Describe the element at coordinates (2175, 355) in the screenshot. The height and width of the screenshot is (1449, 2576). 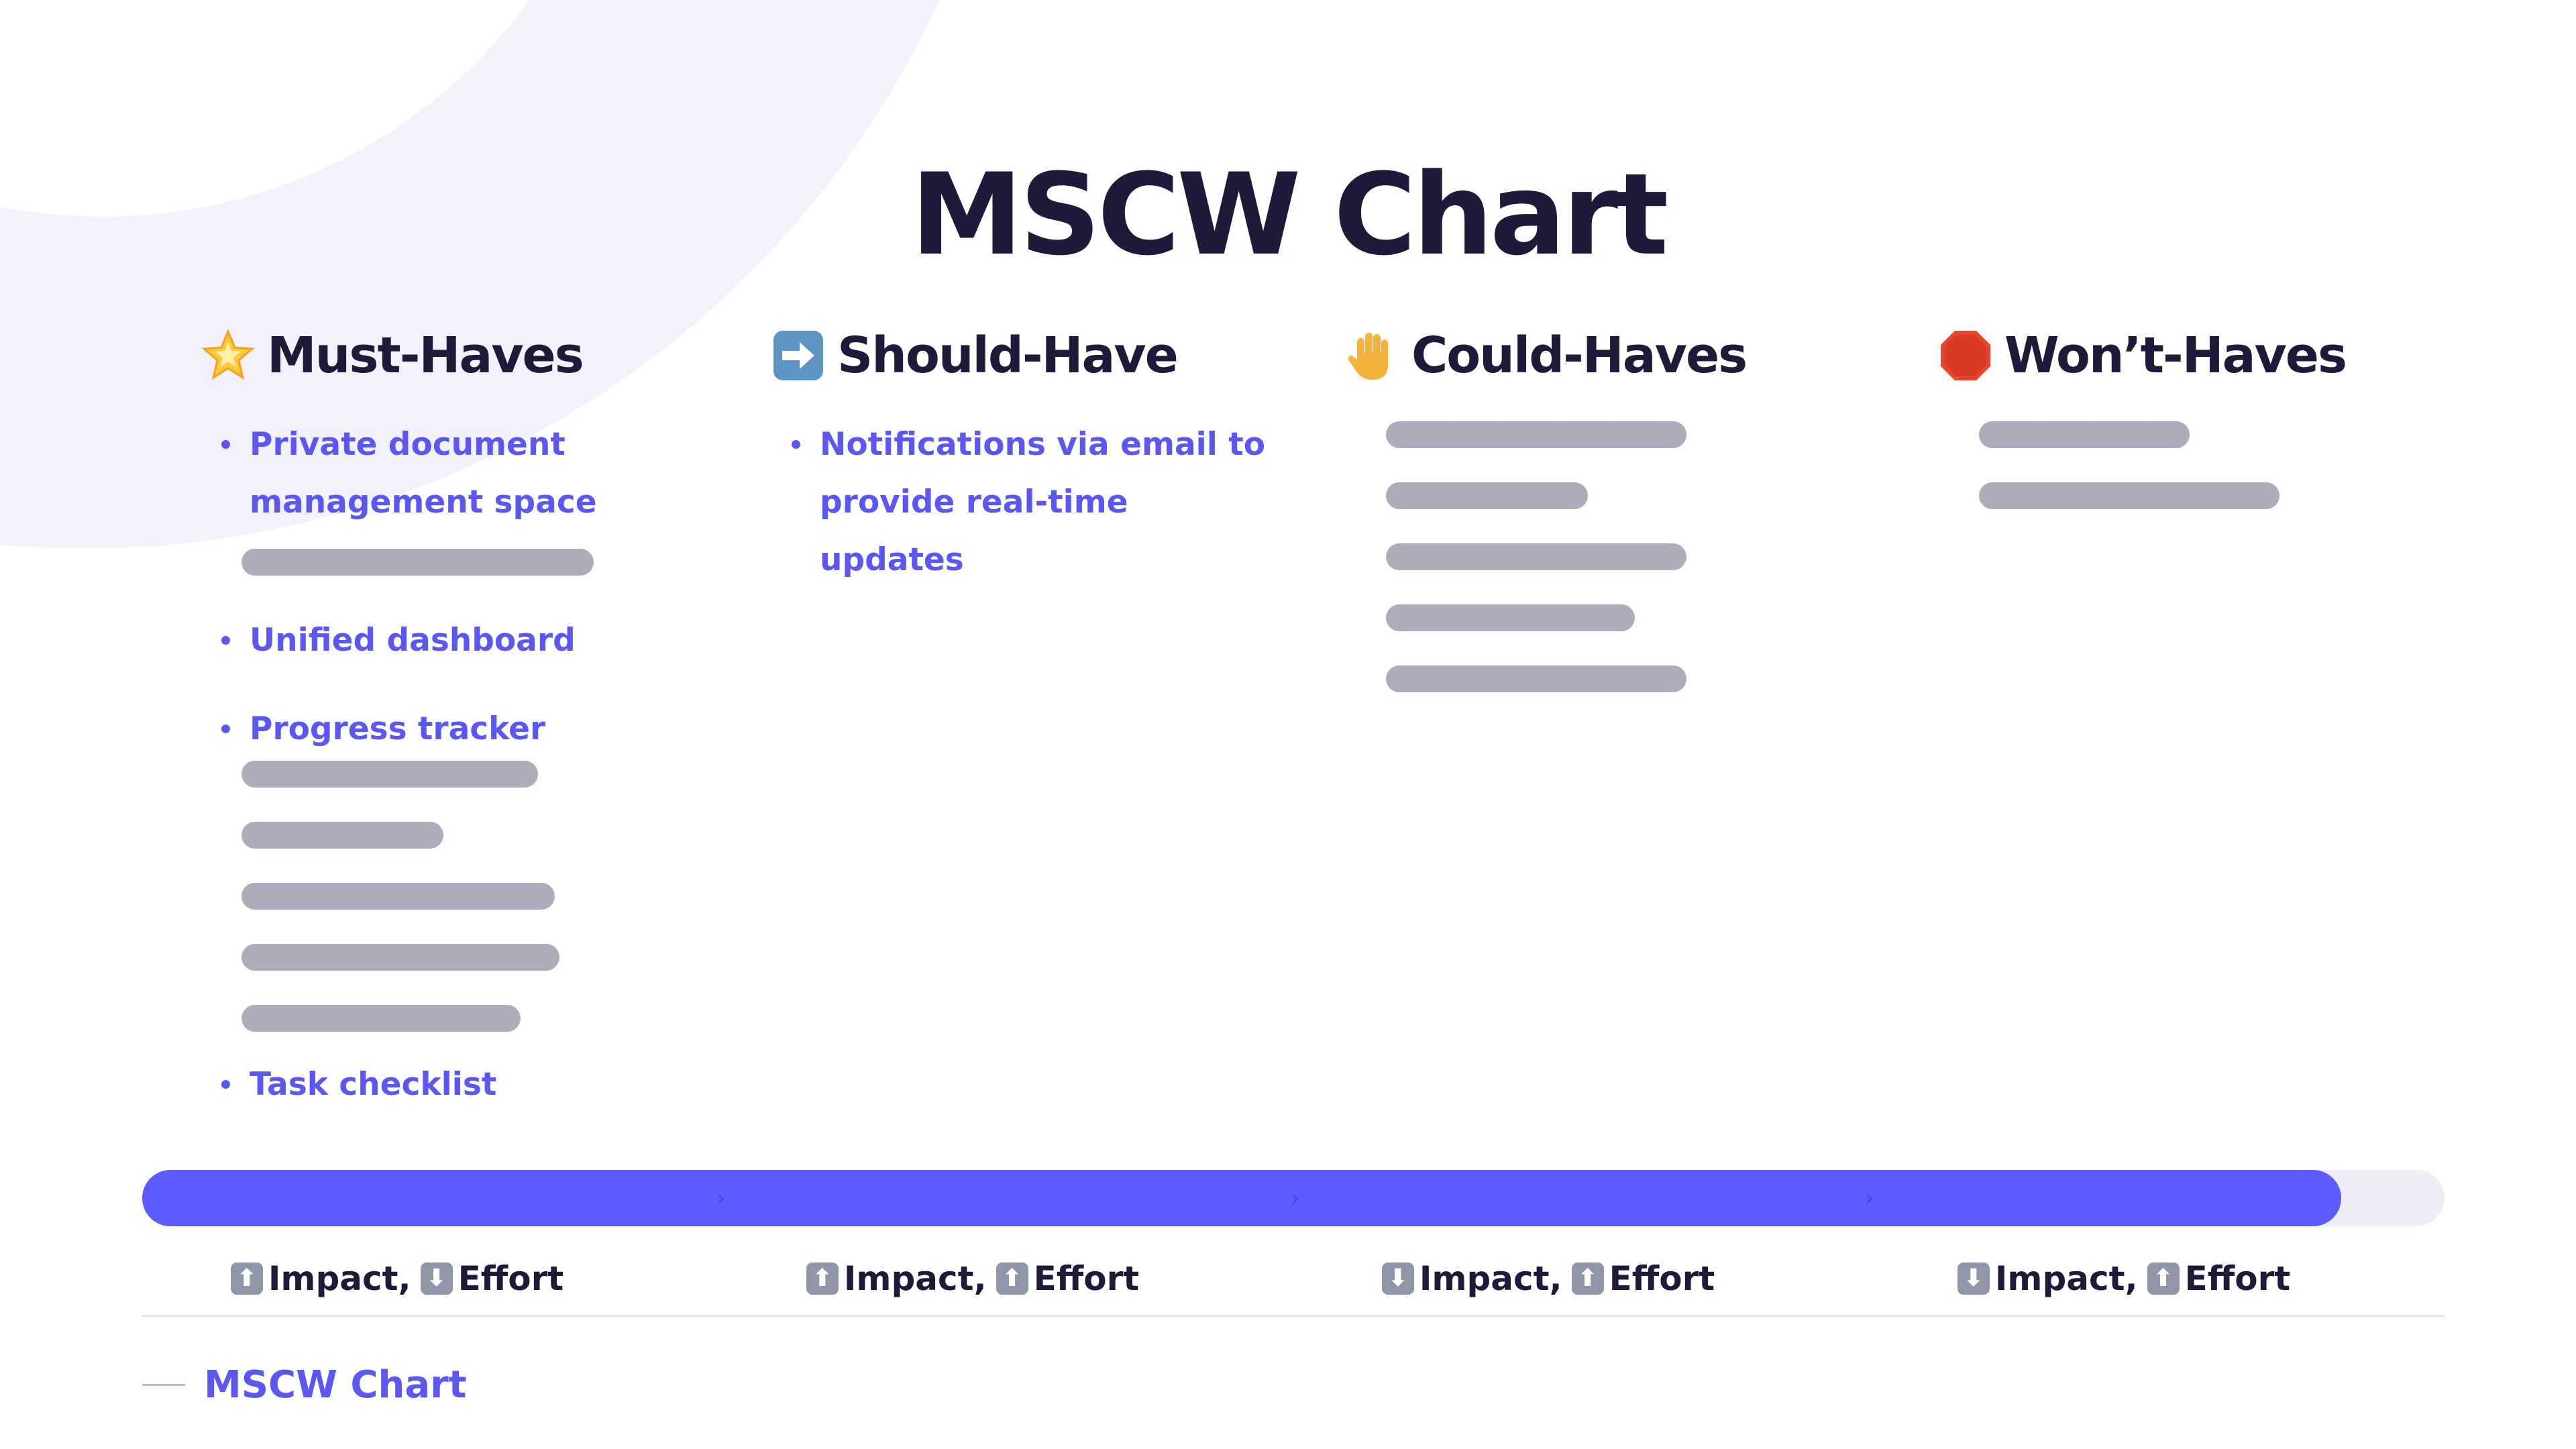
I see `column-title: Won’t-Haves` at that location.